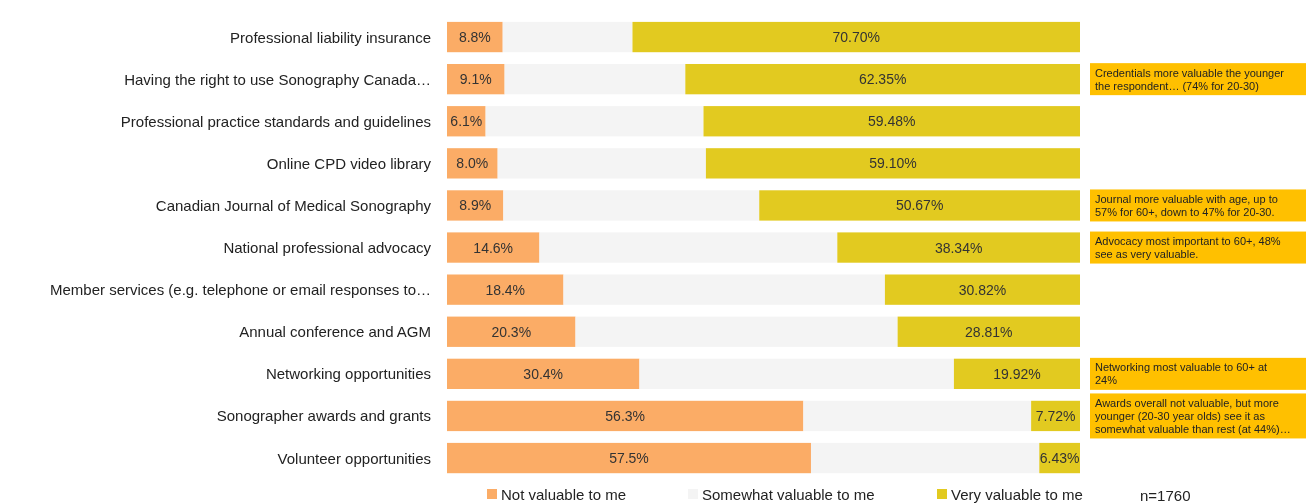 Image resolution: width=1311 pixels, height=504 pixels. Describe the element at coordinates (327, 248) in the screenshot. I see `y-tick-label: National professional advocacy` at that location.